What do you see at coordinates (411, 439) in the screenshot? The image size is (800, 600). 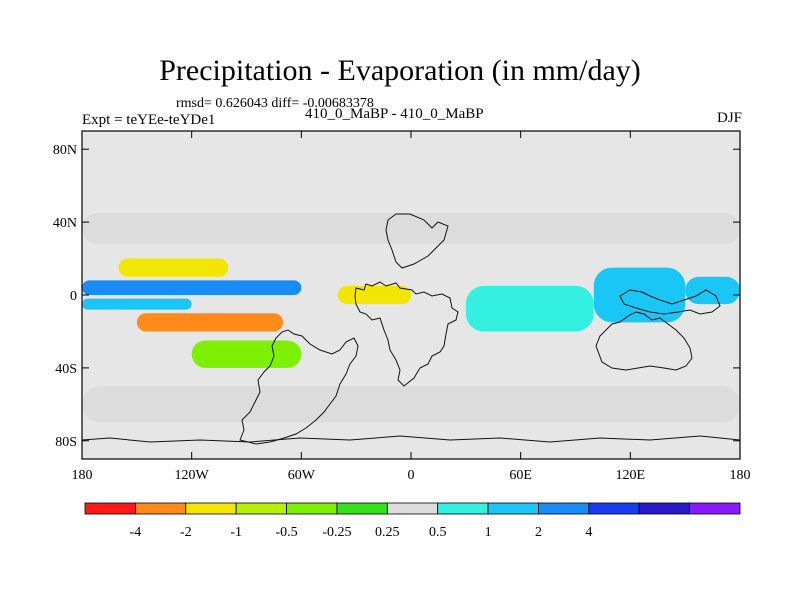 I see `coastline-antarctica` at bounding box center [411, 439].